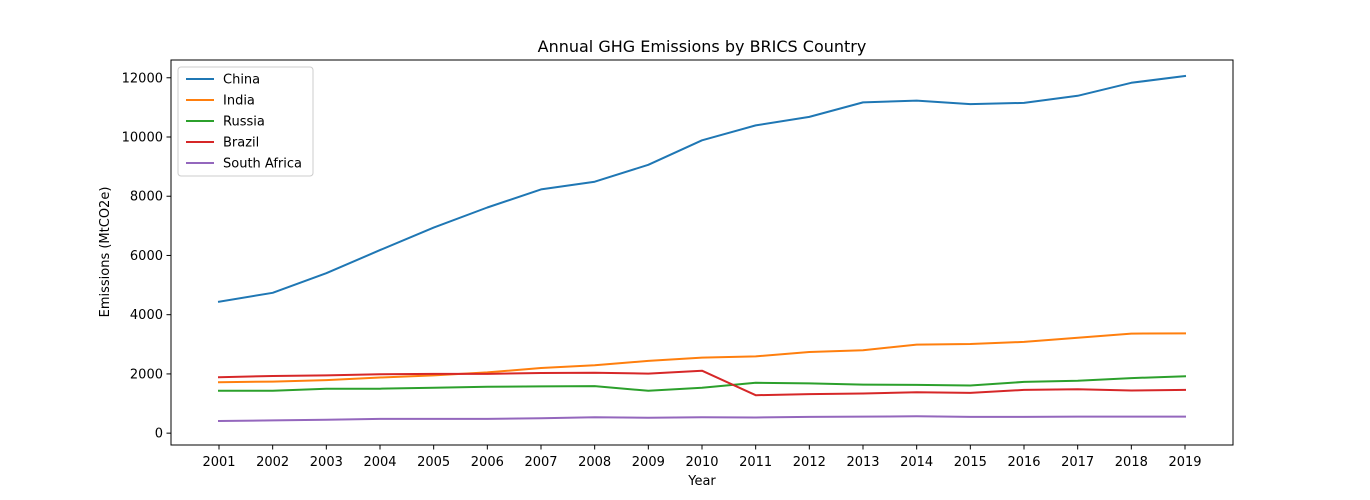  I want to click on legend-box, so click(245, 121).